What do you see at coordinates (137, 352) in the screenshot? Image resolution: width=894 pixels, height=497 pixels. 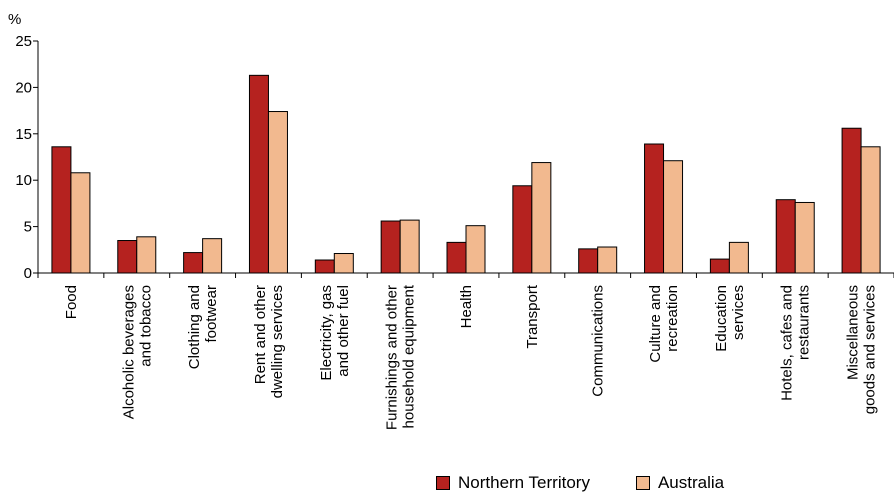 I see `x-category-label: Alcoholic beveragesand tobacco` at bounding box center [137, 352].